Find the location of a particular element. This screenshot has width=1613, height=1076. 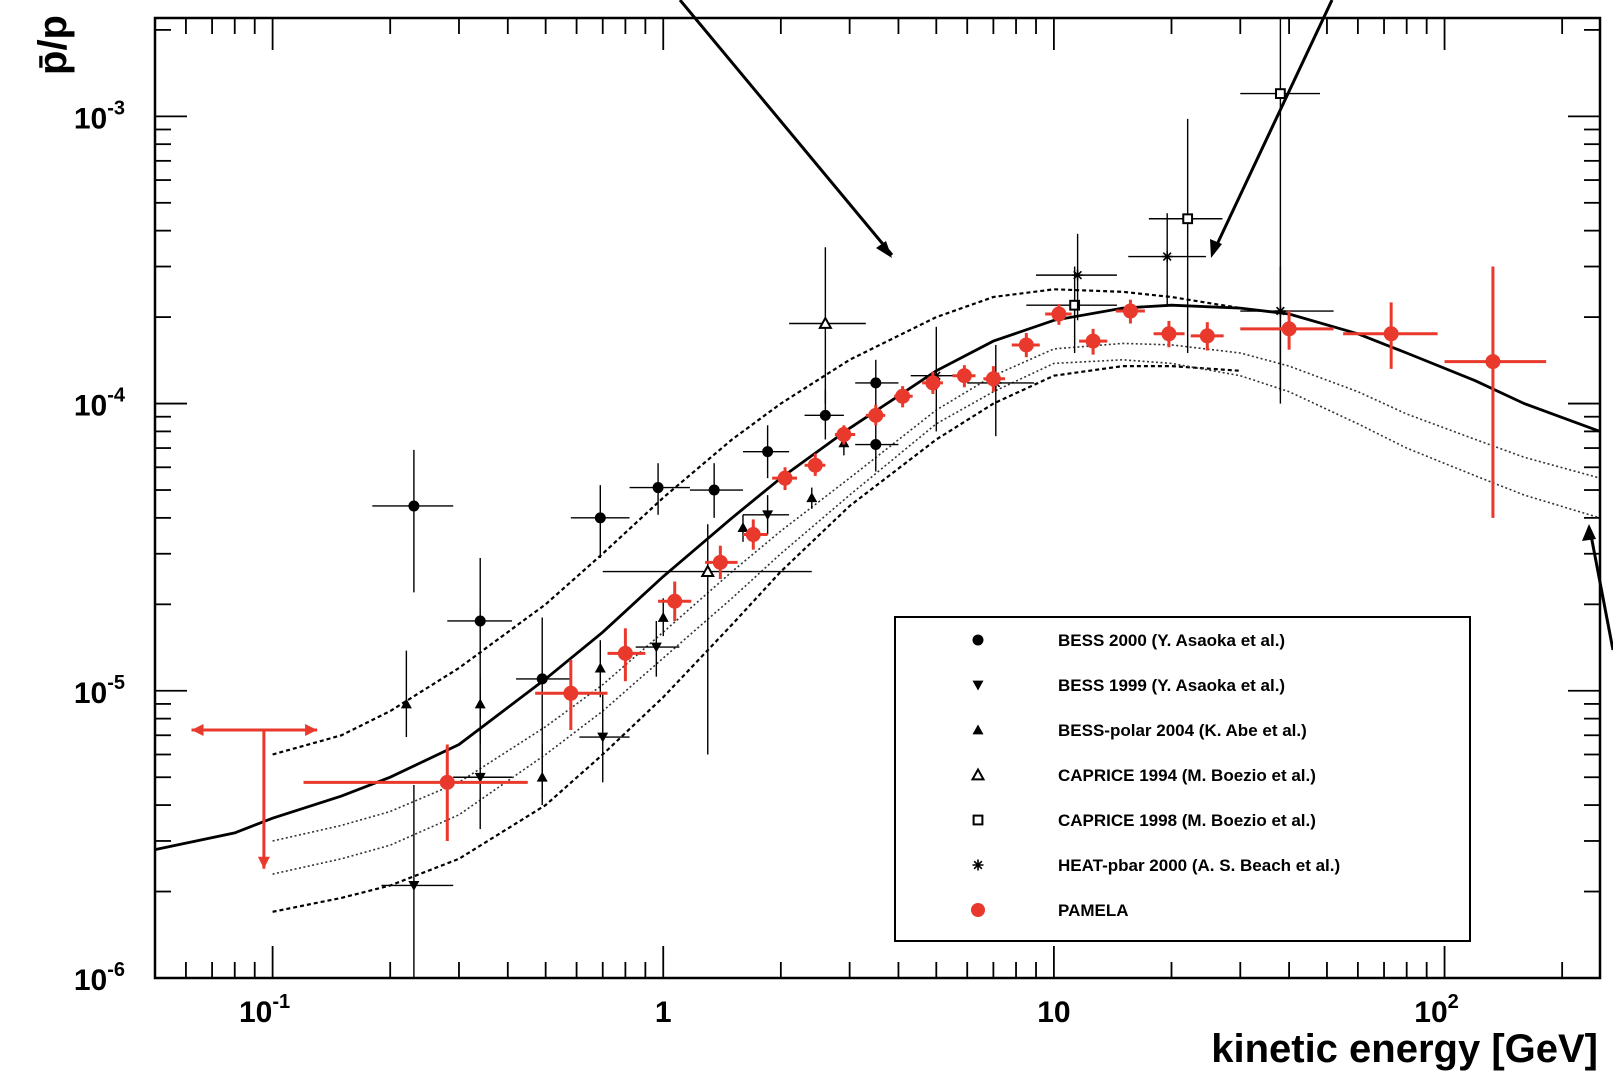

legend-label: HEAT-pbar 2000 (A. S. Beach et al.) is located at coordinates (1199, 865).